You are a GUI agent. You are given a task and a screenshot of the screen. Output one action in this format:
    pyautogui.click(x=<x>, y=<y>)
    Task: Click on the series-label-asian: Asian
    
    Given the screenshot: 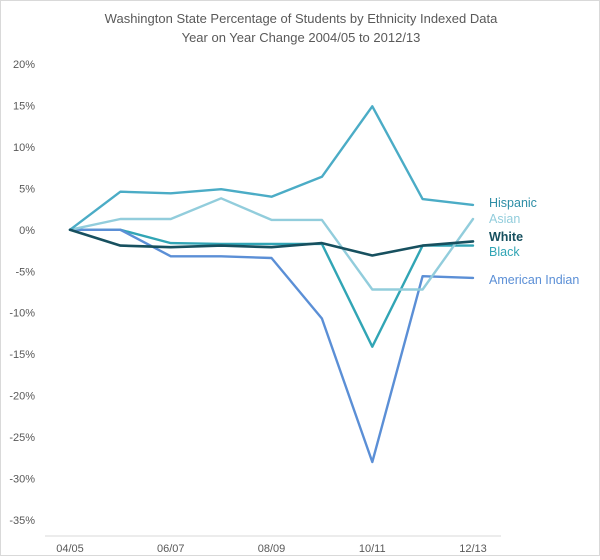 What is the action you would take?
    pyautogui.click(x=504, y=219)
    